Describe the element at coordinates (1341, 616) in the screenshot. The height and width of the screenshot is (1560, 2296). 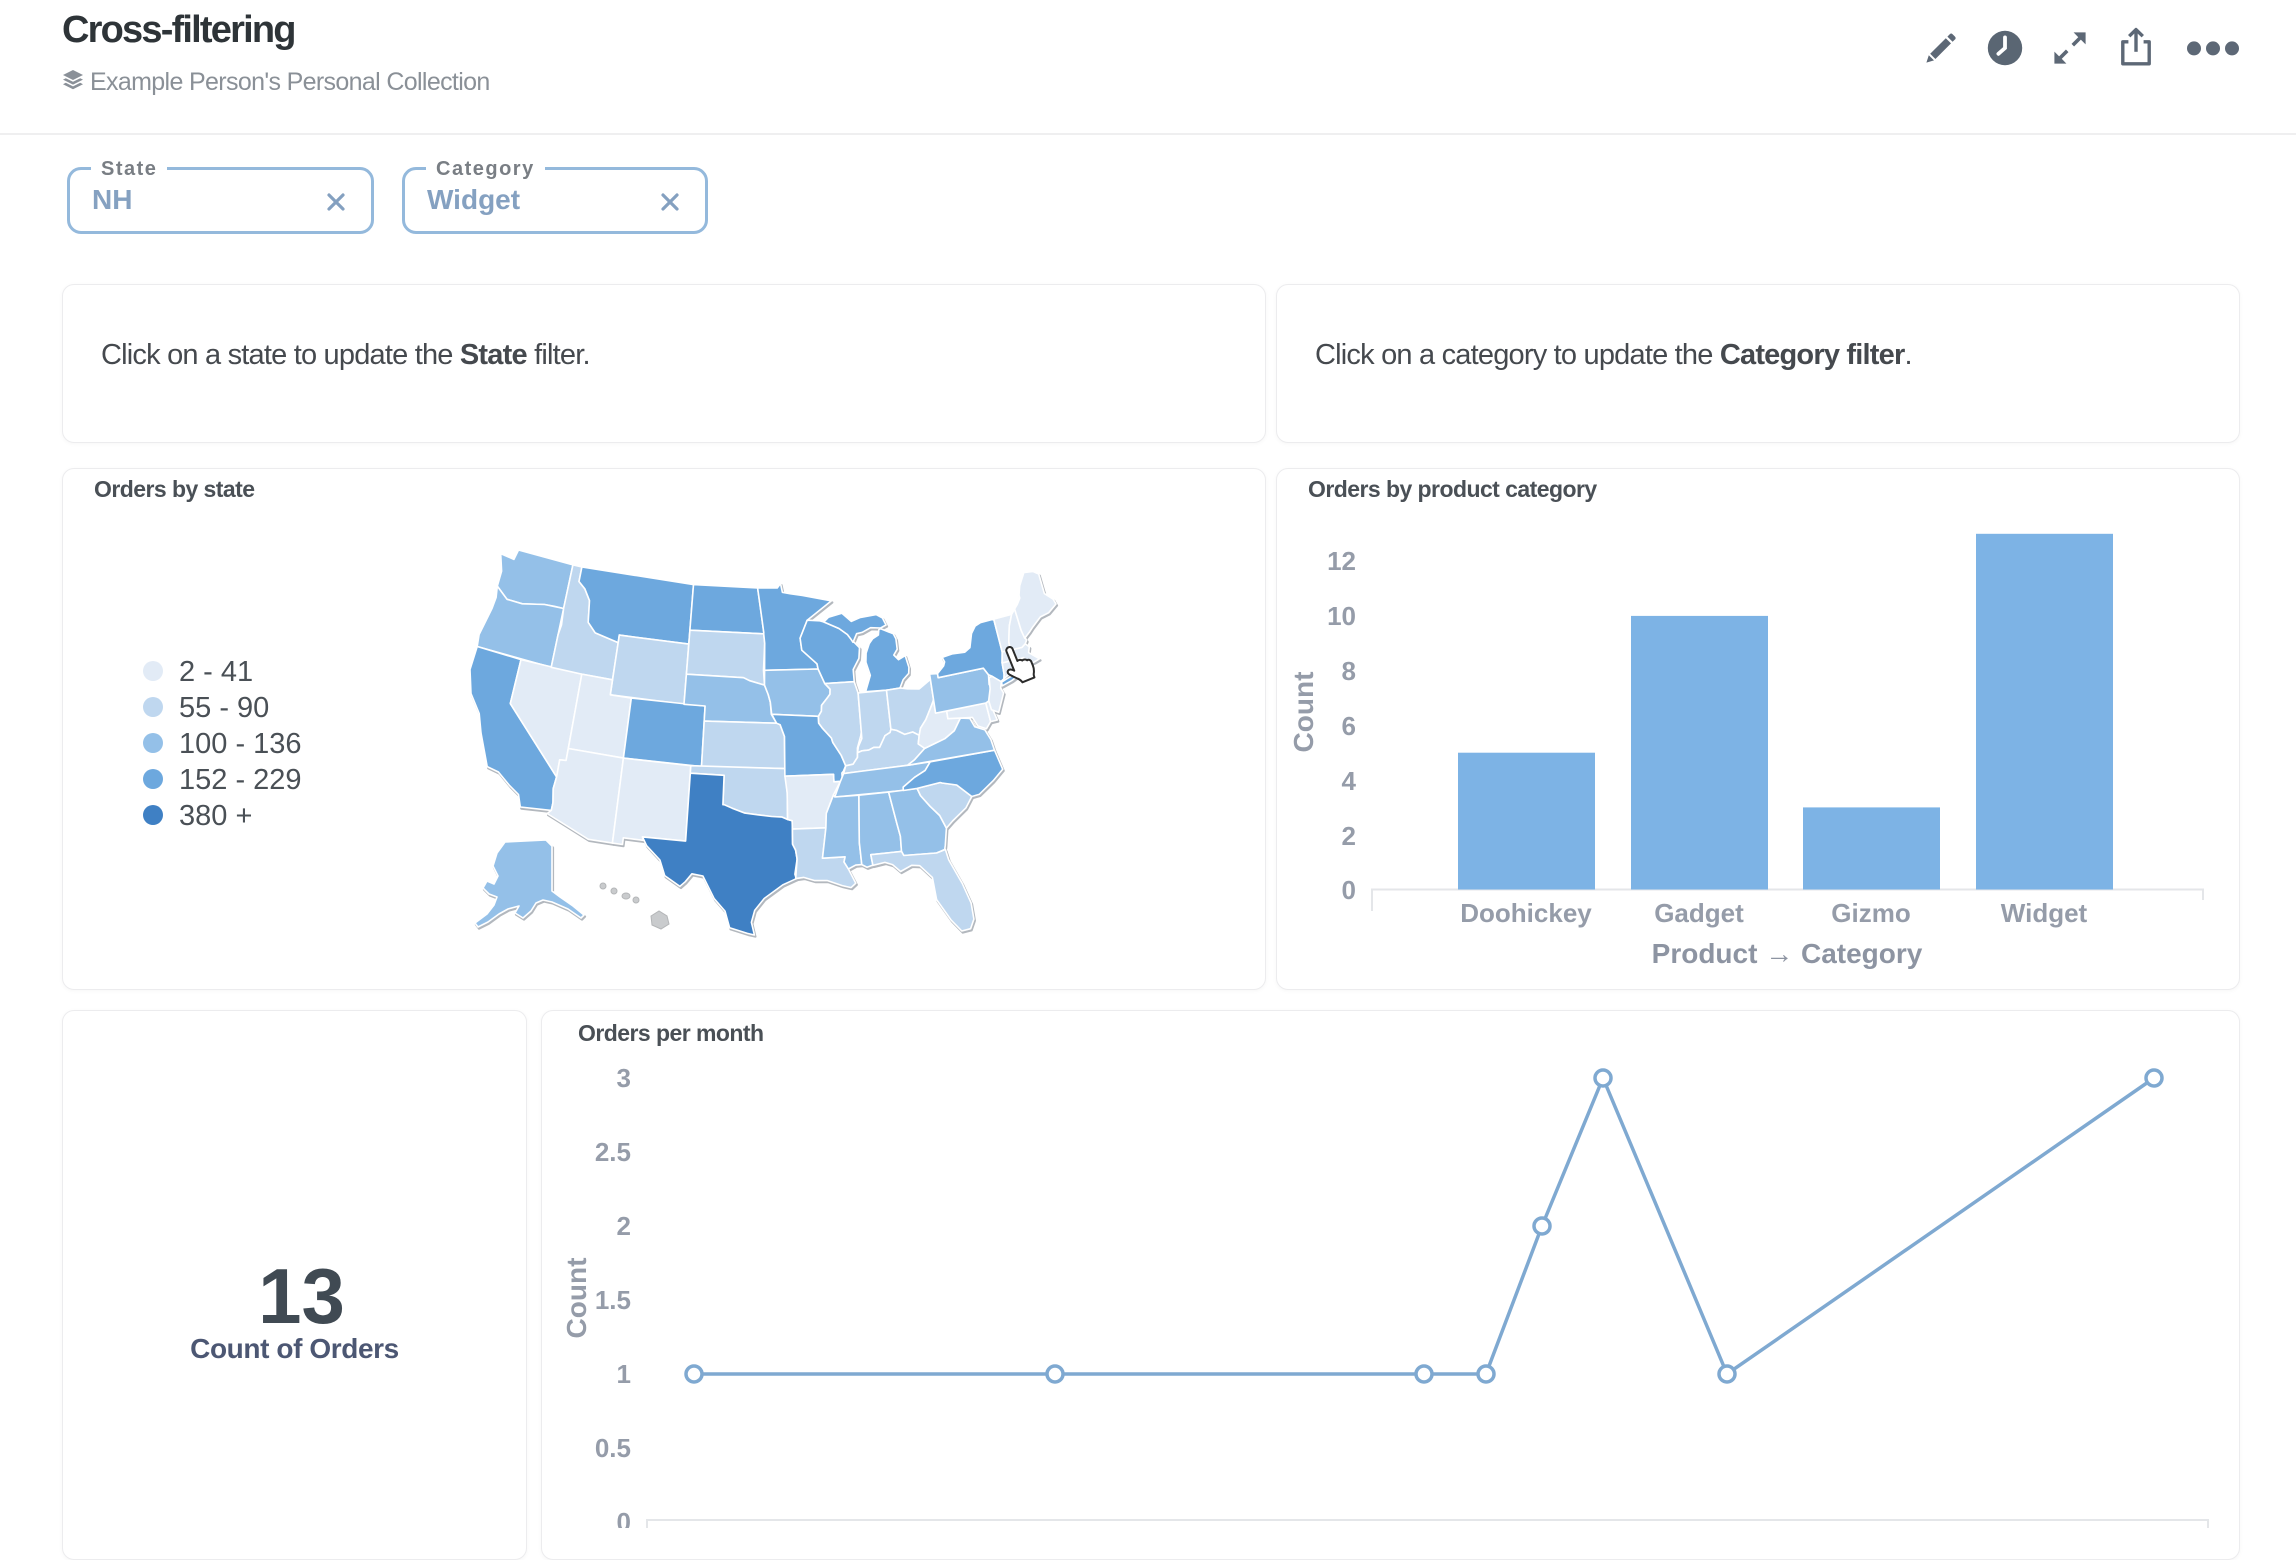
I see `svg-text: 10` at that location.